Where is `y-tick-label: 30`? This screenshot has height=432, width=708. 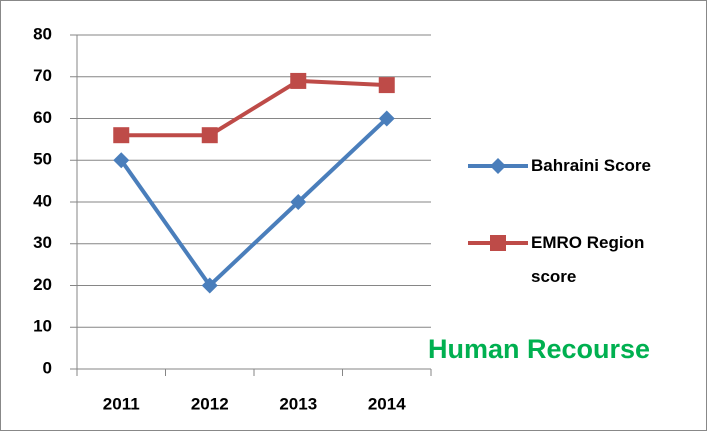
y-tick-label: 30 is located at coordinates (42, 242).